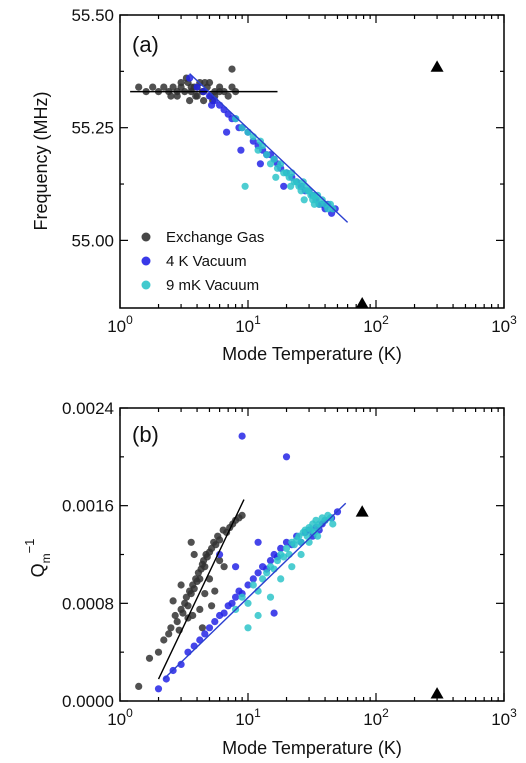 Image resolution: width=526 pixels, height=763 pixels. I want to click on panel-b-data-points, so click(238, 562).